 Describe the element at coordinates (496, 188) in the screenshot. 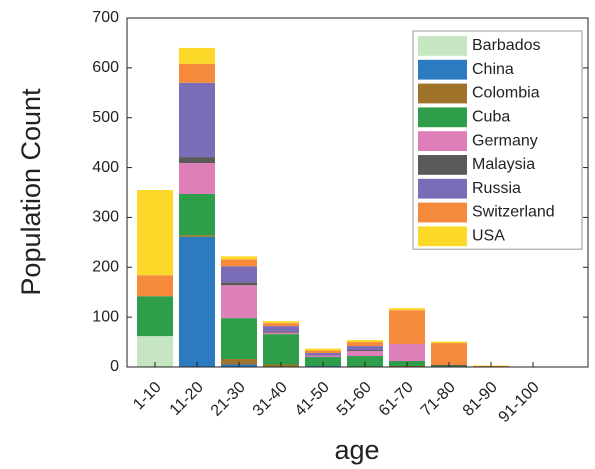

I see `legend-label: Russia` at that location.